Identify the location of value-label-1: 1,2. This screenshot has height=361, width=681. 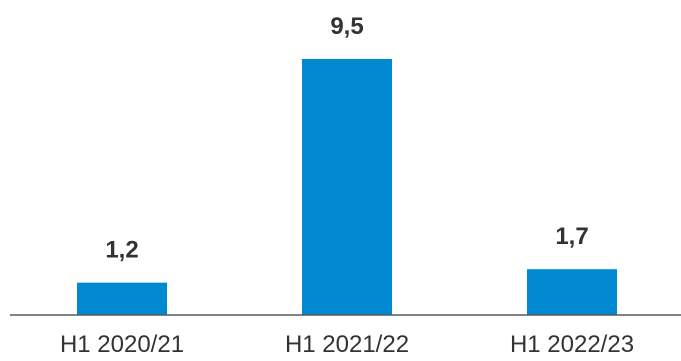
(121, 250).